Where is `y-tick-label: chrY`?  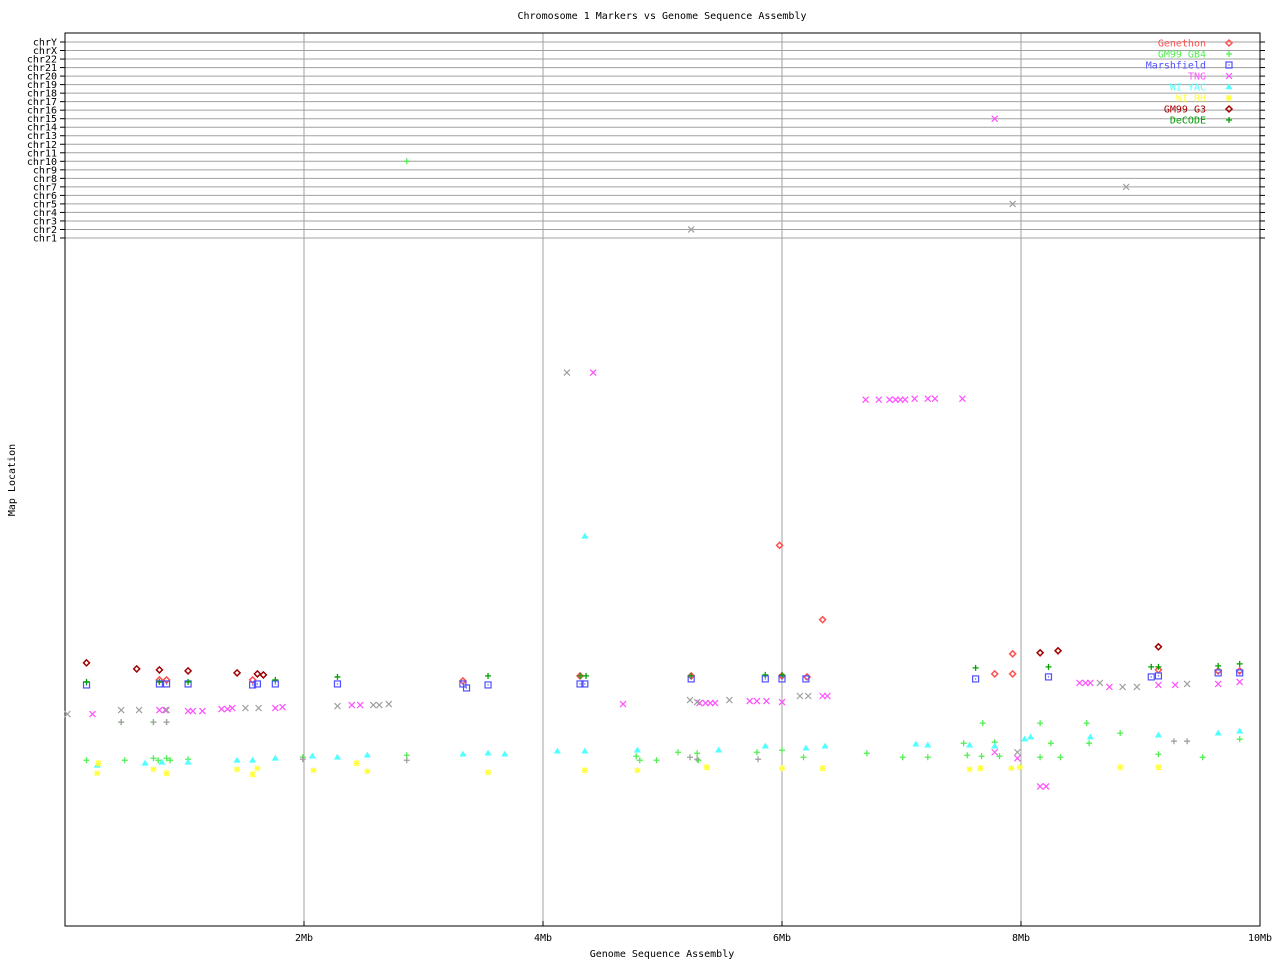
y-tick-label: chrY is located at coordinates (45, 43).